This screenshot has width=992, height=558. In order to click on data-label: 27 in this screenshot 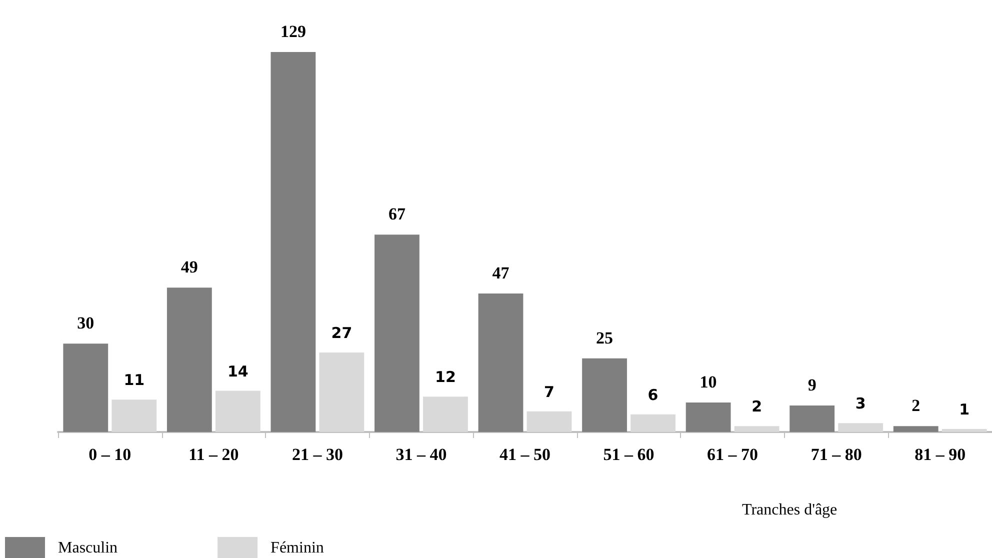, I will do `click(341, 333)`.